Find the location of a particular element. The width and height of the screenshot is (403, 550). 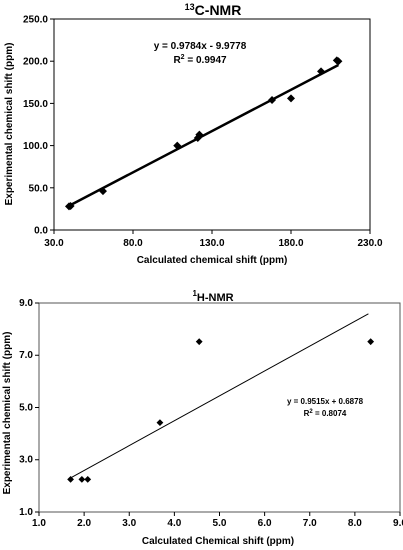

h1-x-tick-label: 7.0 is located at coordinates (310, 523).